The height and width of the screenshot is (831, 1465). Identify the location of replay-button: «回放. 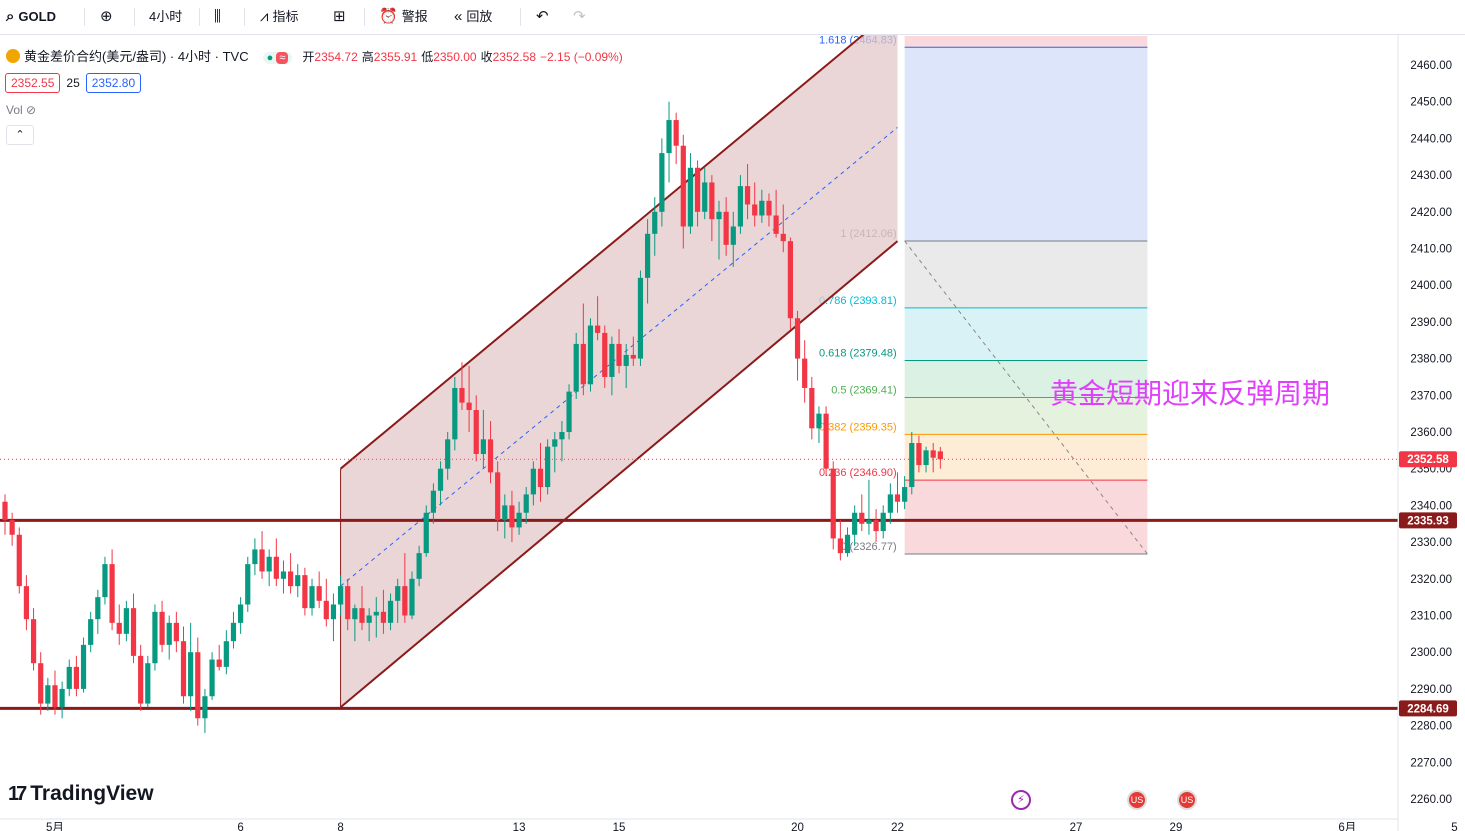
(473, 17).